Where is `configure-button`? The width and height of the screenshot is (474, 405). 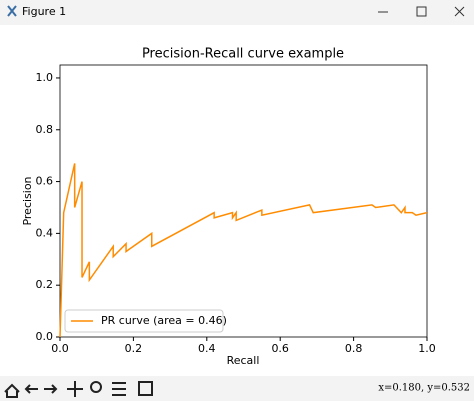 configure-button is located at coordinates (119, 389).